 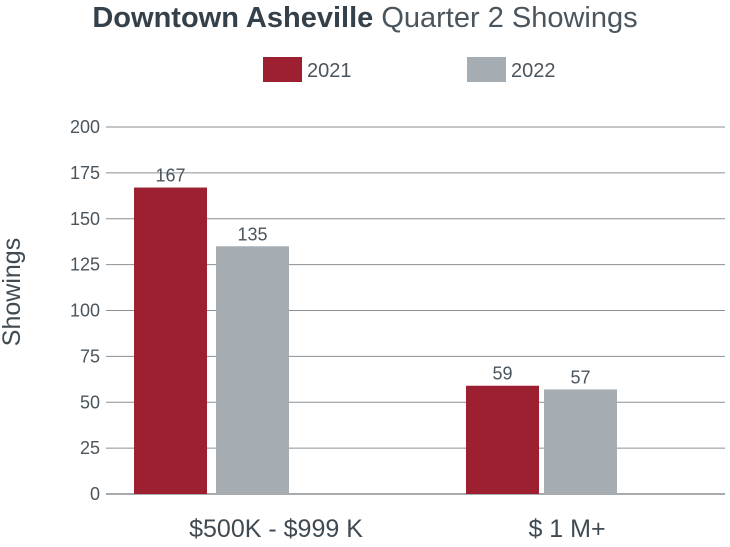 I want to click on chart-title-bold: Downtown Asheville, so click(x=233, y=18).